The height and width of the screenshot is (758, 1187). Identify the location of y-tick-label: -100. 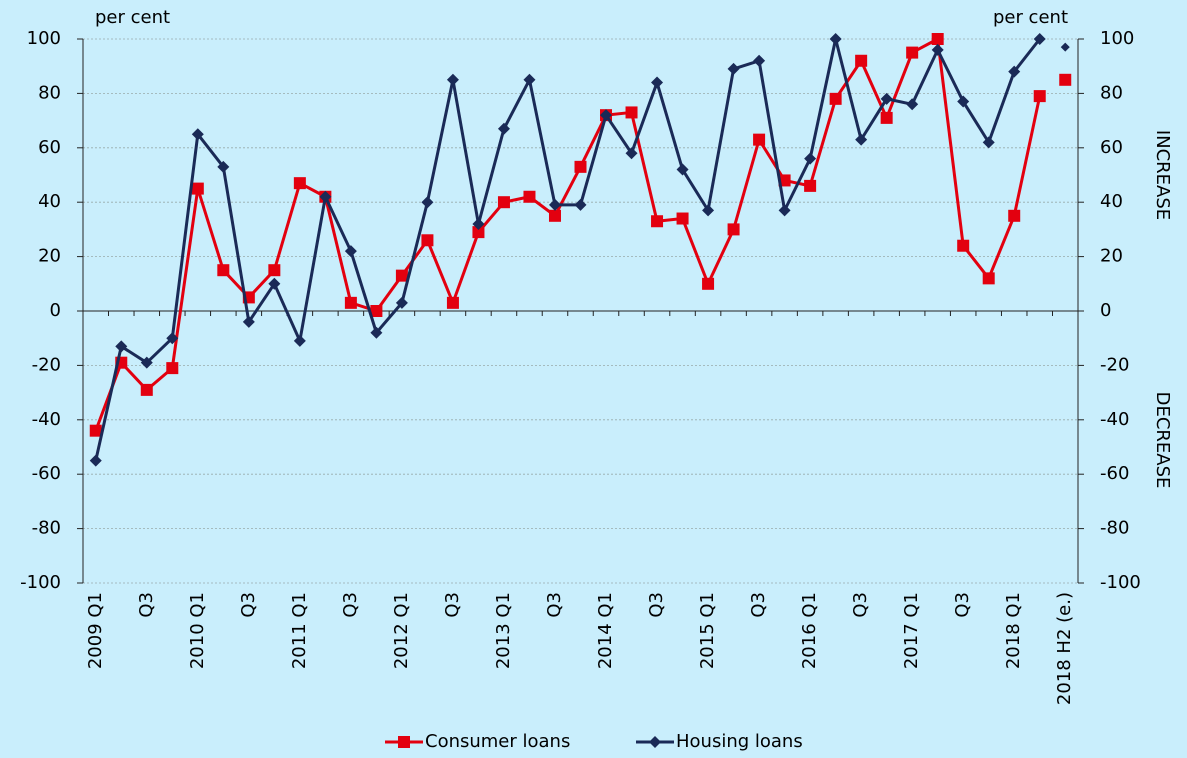
(40, 582).